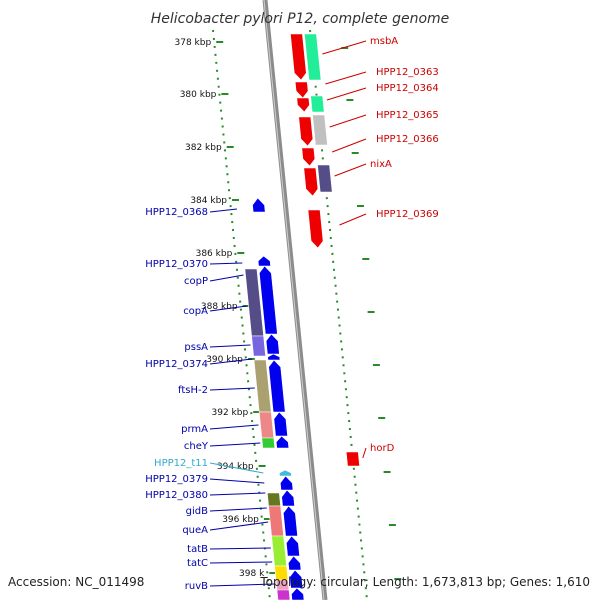 Image resolution: width=600 pixels, height=600 pixels. What do you see at coordinates (76, 582) in the screenshot?
I see `accession-text: Accession: NC_011498` at bounding box center [76, 582].